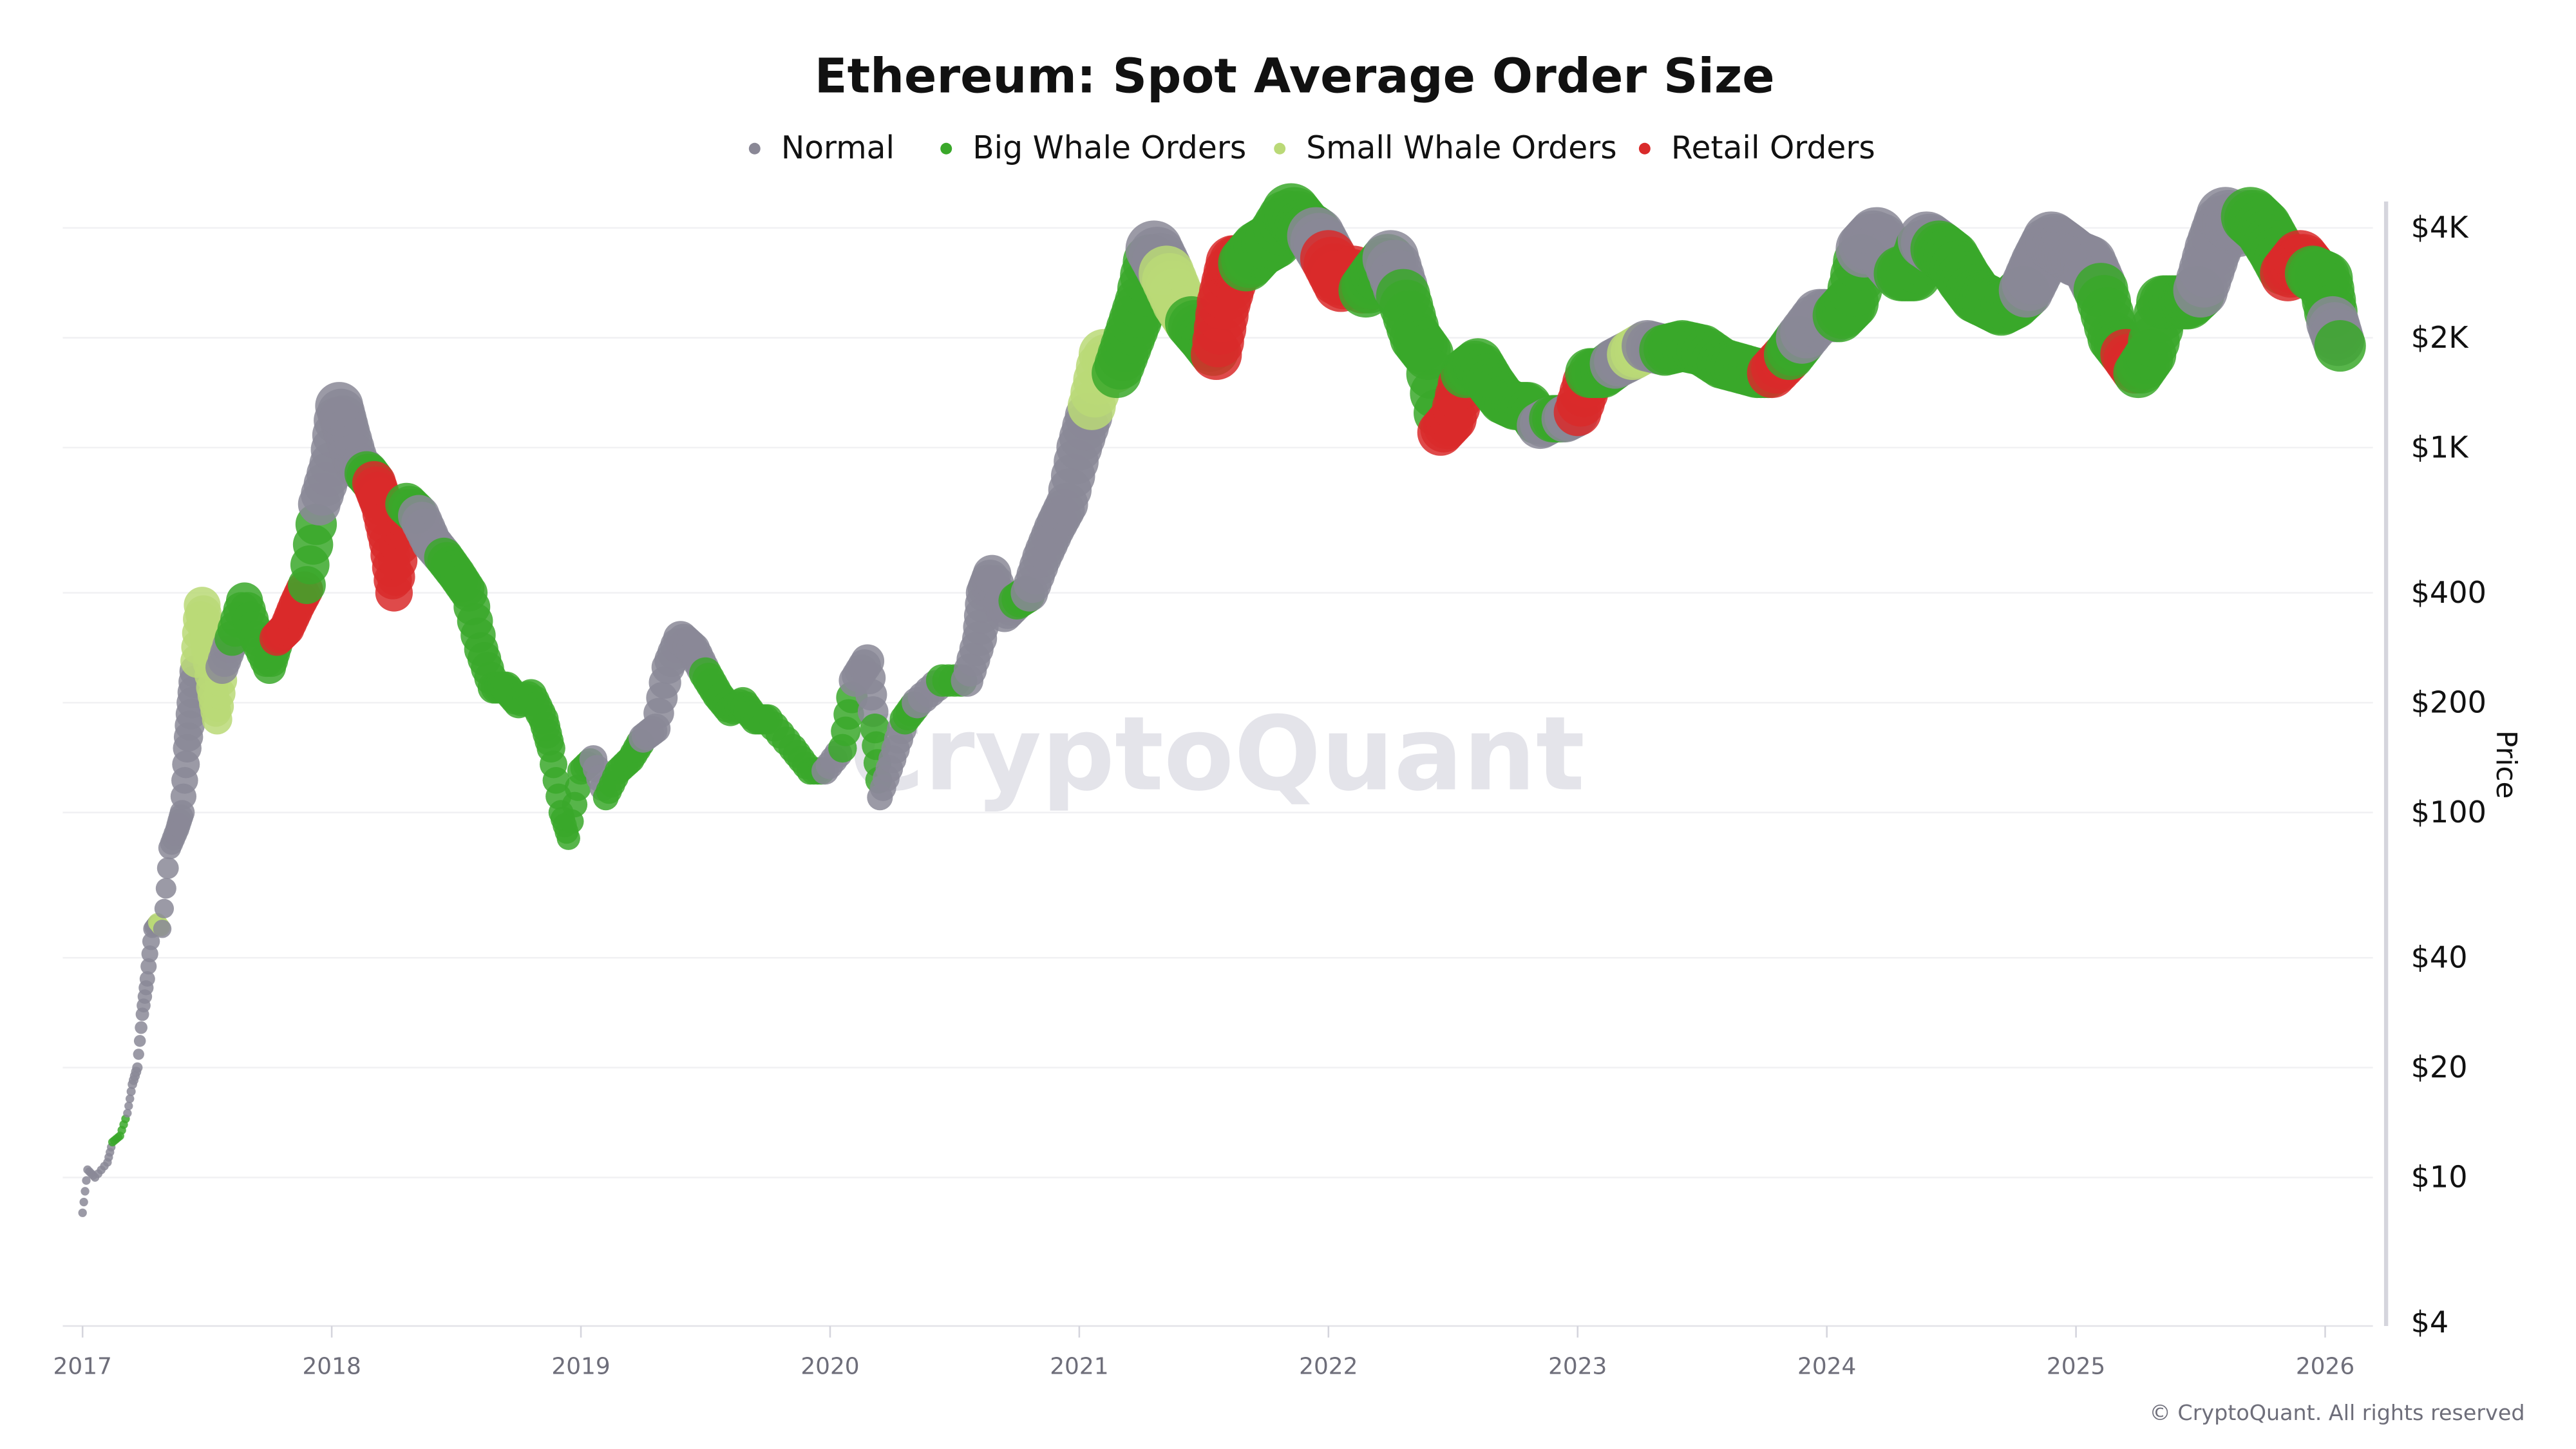 The width and height of the screenshot is (2576, 1449). What do you see at coordinates (1295, 76) in the screenshot?
I see `chart-title: Ethereum: Spot Average Order Size` at bounding box center [1295, 76].